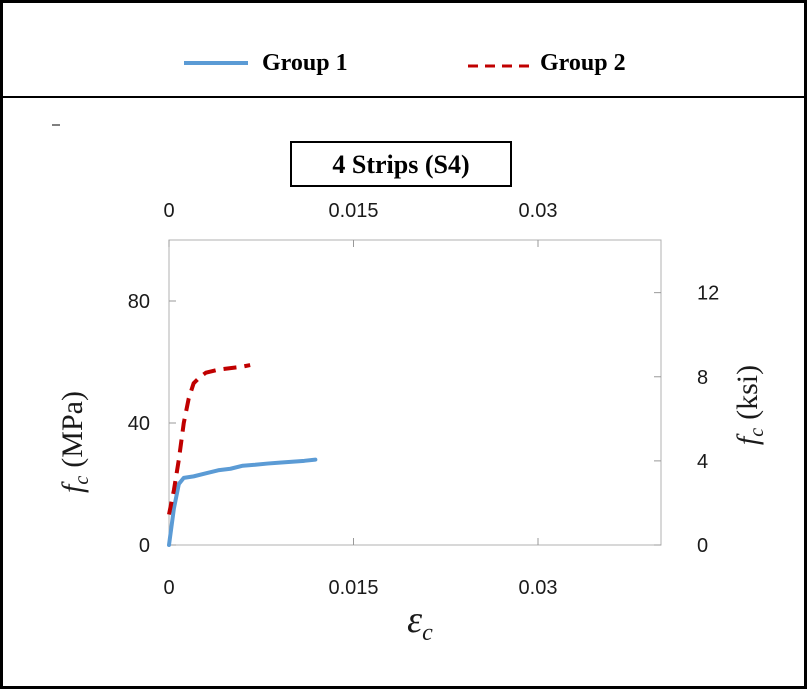  I want to click on x-tick-label-bottom: 0.015, so click(353, 588).